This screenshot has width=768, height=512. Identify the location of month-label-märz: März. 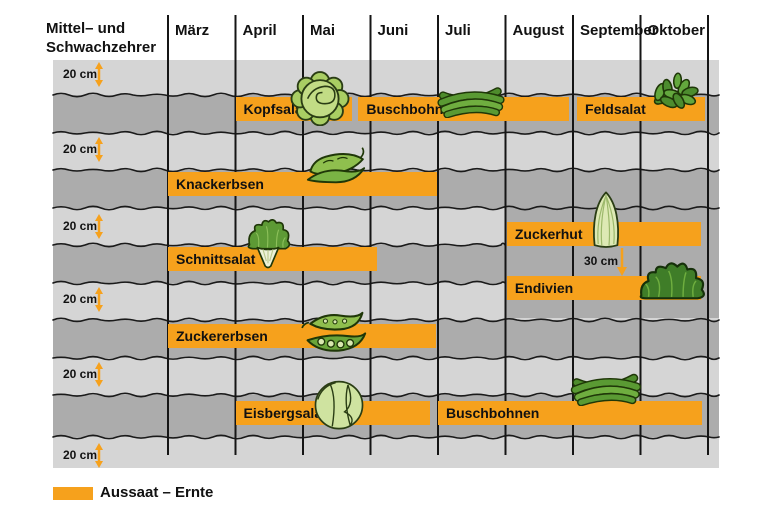
(192, 30).